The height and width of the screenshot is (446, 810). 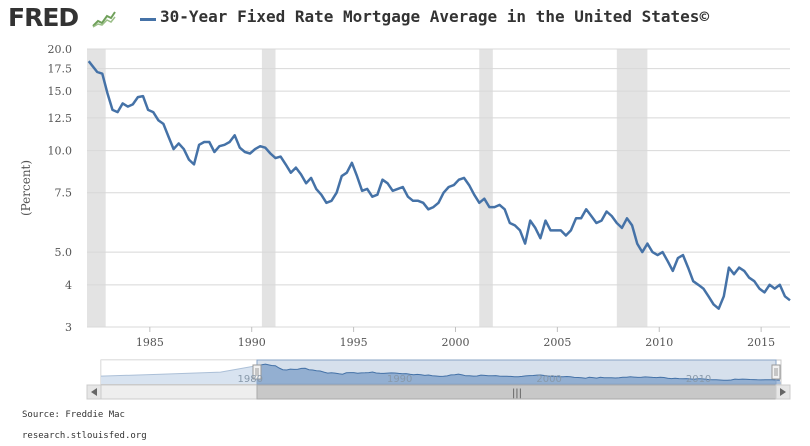 I want to click on x-tick-label: 2010, so click(x=659, y=342).